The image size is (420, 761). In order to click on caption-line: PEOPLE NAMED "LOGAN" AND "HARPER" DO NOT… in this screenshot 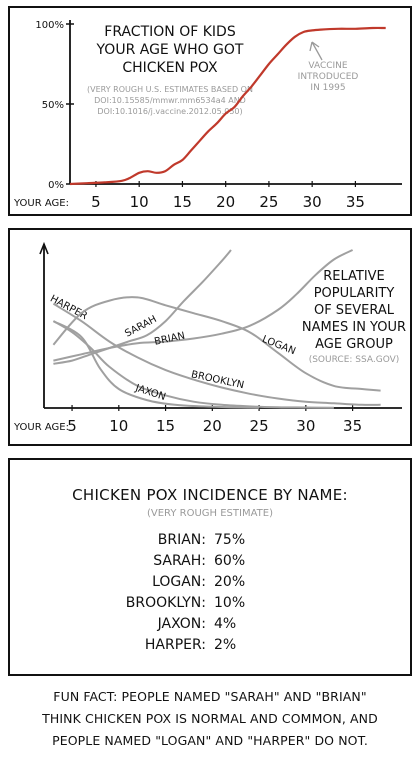, I will do `click(210, 740)`.